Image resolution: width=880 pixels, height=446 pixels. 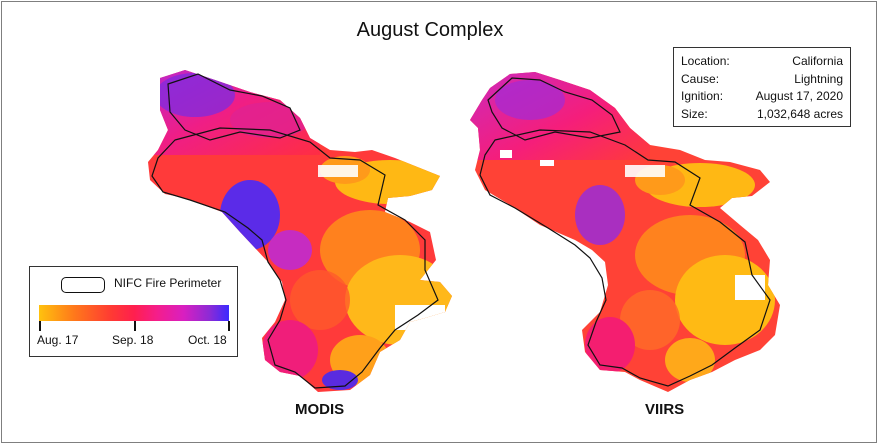 I want to click on figure-title: August Complex, so click(x=430, y=30).